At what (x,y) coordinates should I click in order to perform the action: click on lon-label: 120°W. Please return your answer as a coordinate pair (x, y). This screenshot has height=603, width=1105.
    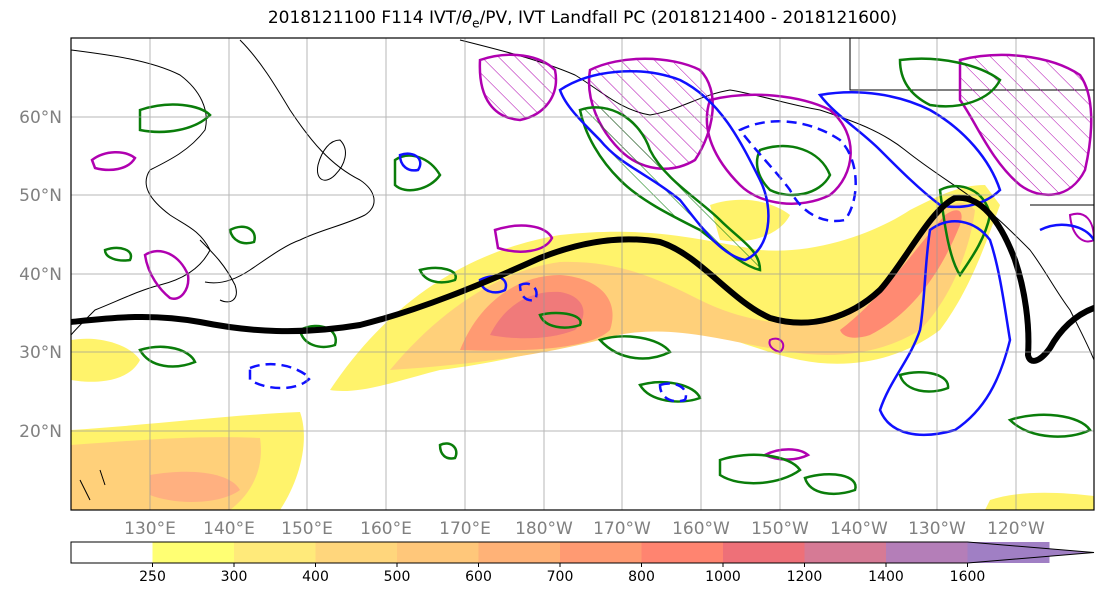
    Looking at the image, I should click on (1016, 529).